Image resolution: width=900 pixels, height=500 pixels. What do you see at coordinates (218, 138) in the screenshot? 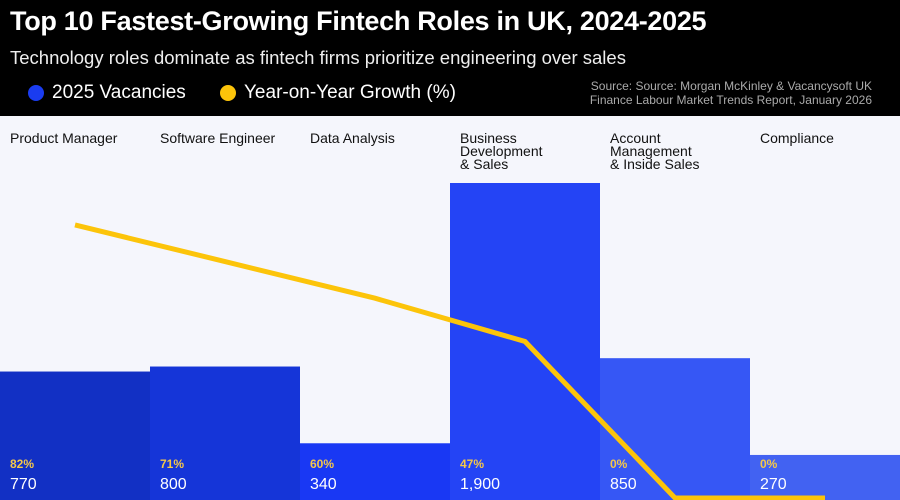
I see `category-label-line: Software Engineer` at bounding box center [218, 138].